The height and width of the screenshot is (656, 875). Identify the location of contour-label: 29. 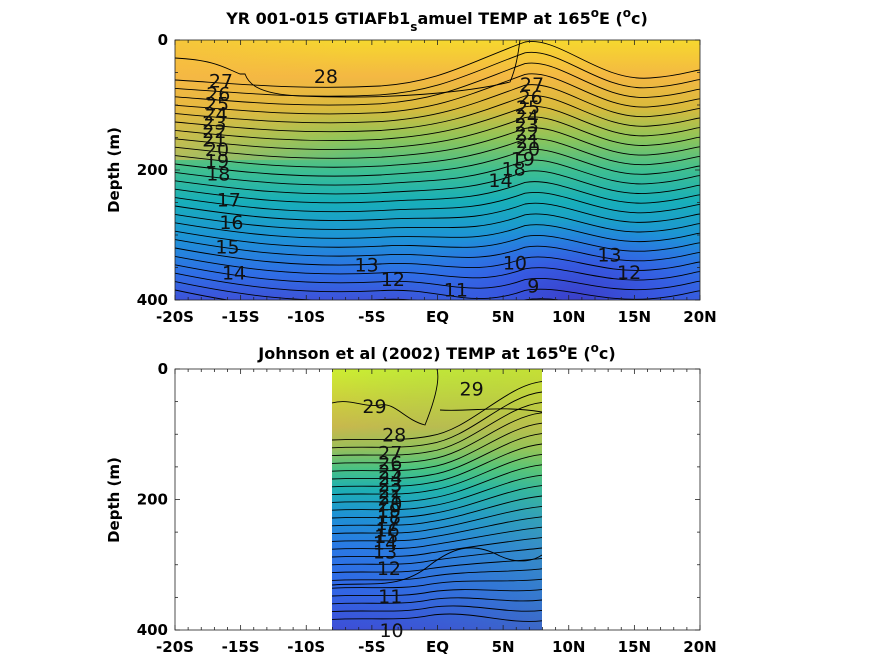
(472, 390).